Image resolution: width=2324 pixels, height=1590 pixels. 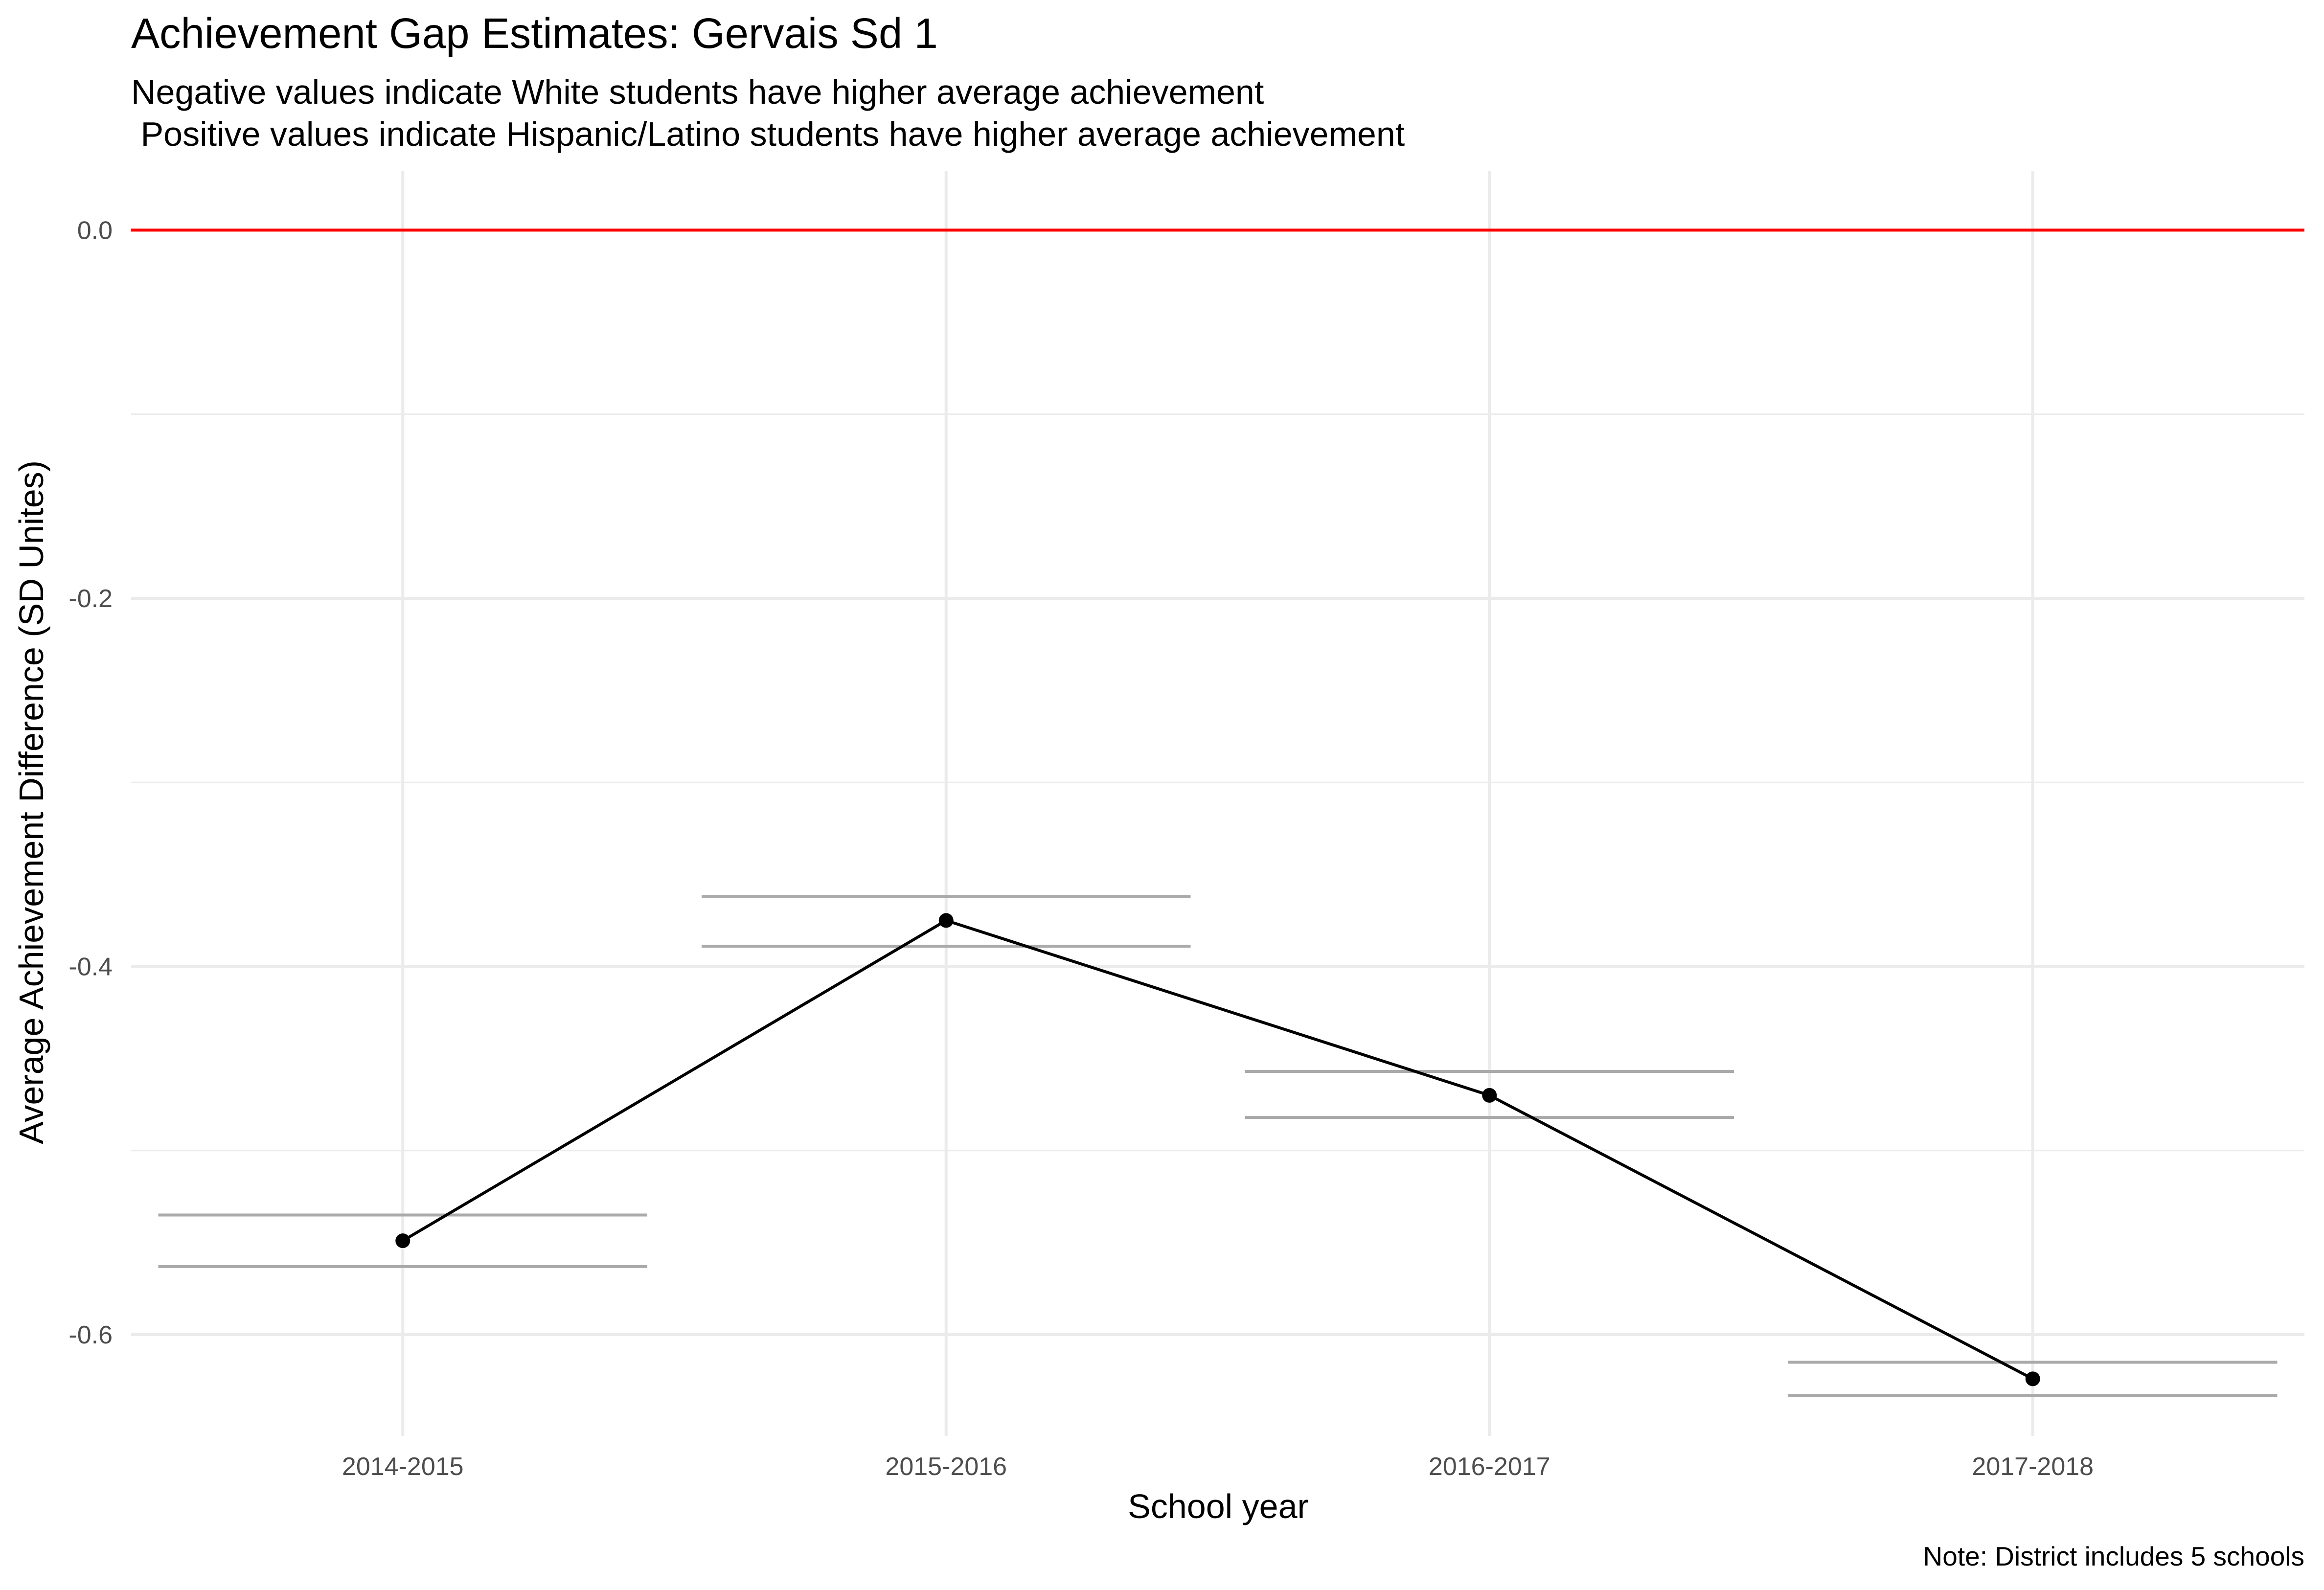 I want to click on y-tick-label: 0.0, so click(x=95, y=231).